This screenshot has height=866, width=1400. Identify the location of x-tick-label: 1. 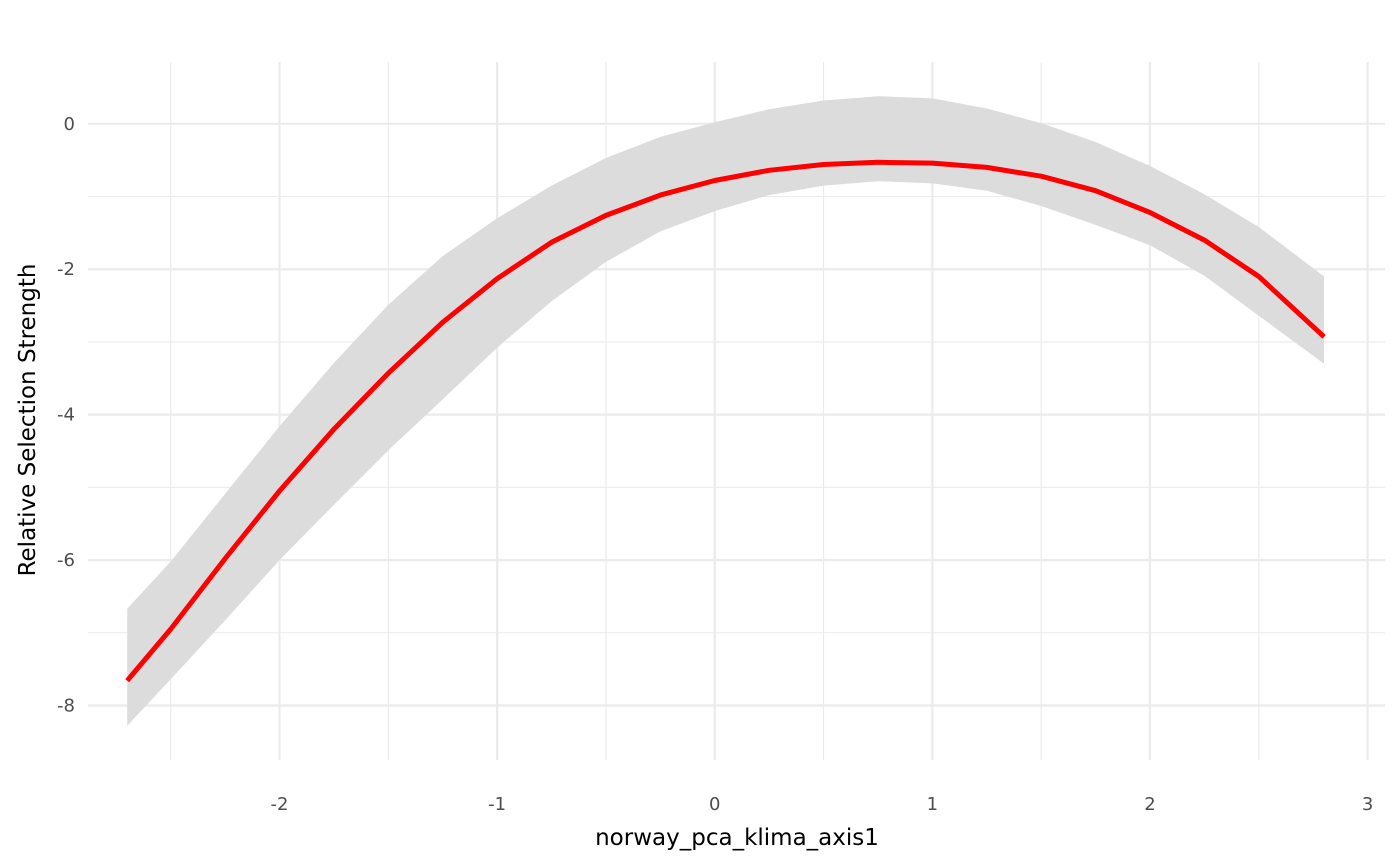
(932, 804).